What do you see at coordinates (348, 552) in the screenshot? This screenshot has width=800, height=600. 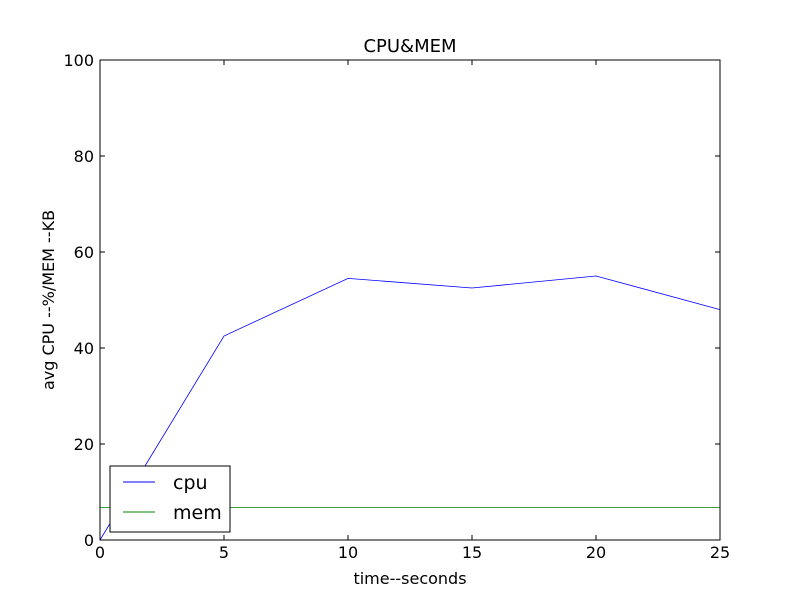 I see `x-tick-label: 10` at bounding box center [348, 552].